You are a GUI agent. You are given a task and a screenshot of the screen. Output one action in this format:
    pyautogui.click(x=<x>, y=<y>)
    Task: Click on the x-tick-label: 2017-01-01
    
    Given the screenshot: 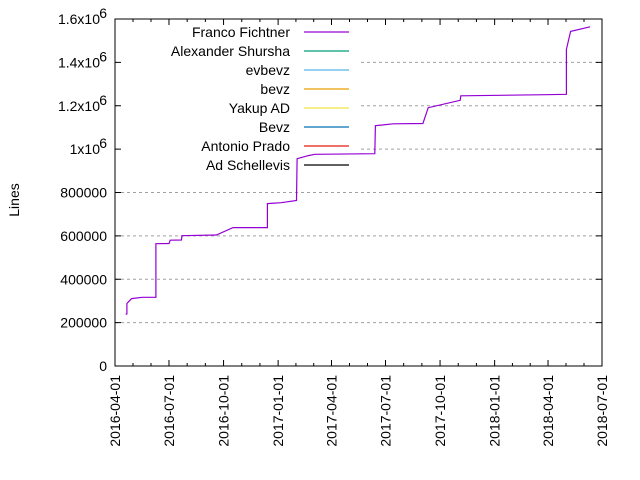 What is the action you would take?
    pyautogui.click(x=278, y=411)
    